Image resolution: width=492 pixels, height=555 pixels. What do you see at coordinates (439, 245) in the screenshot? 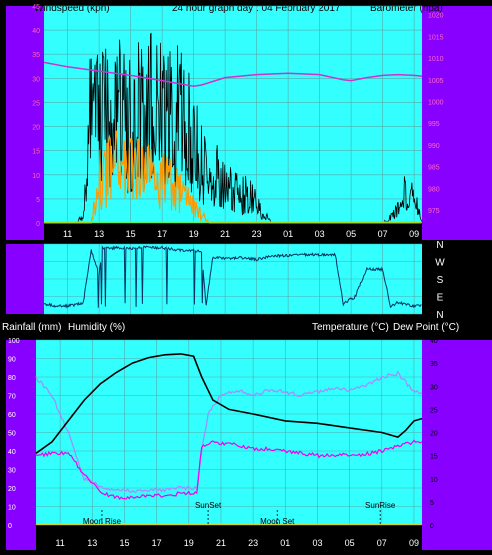
I see `dir-compass-label-4: N` at bounding box center [439, 245].